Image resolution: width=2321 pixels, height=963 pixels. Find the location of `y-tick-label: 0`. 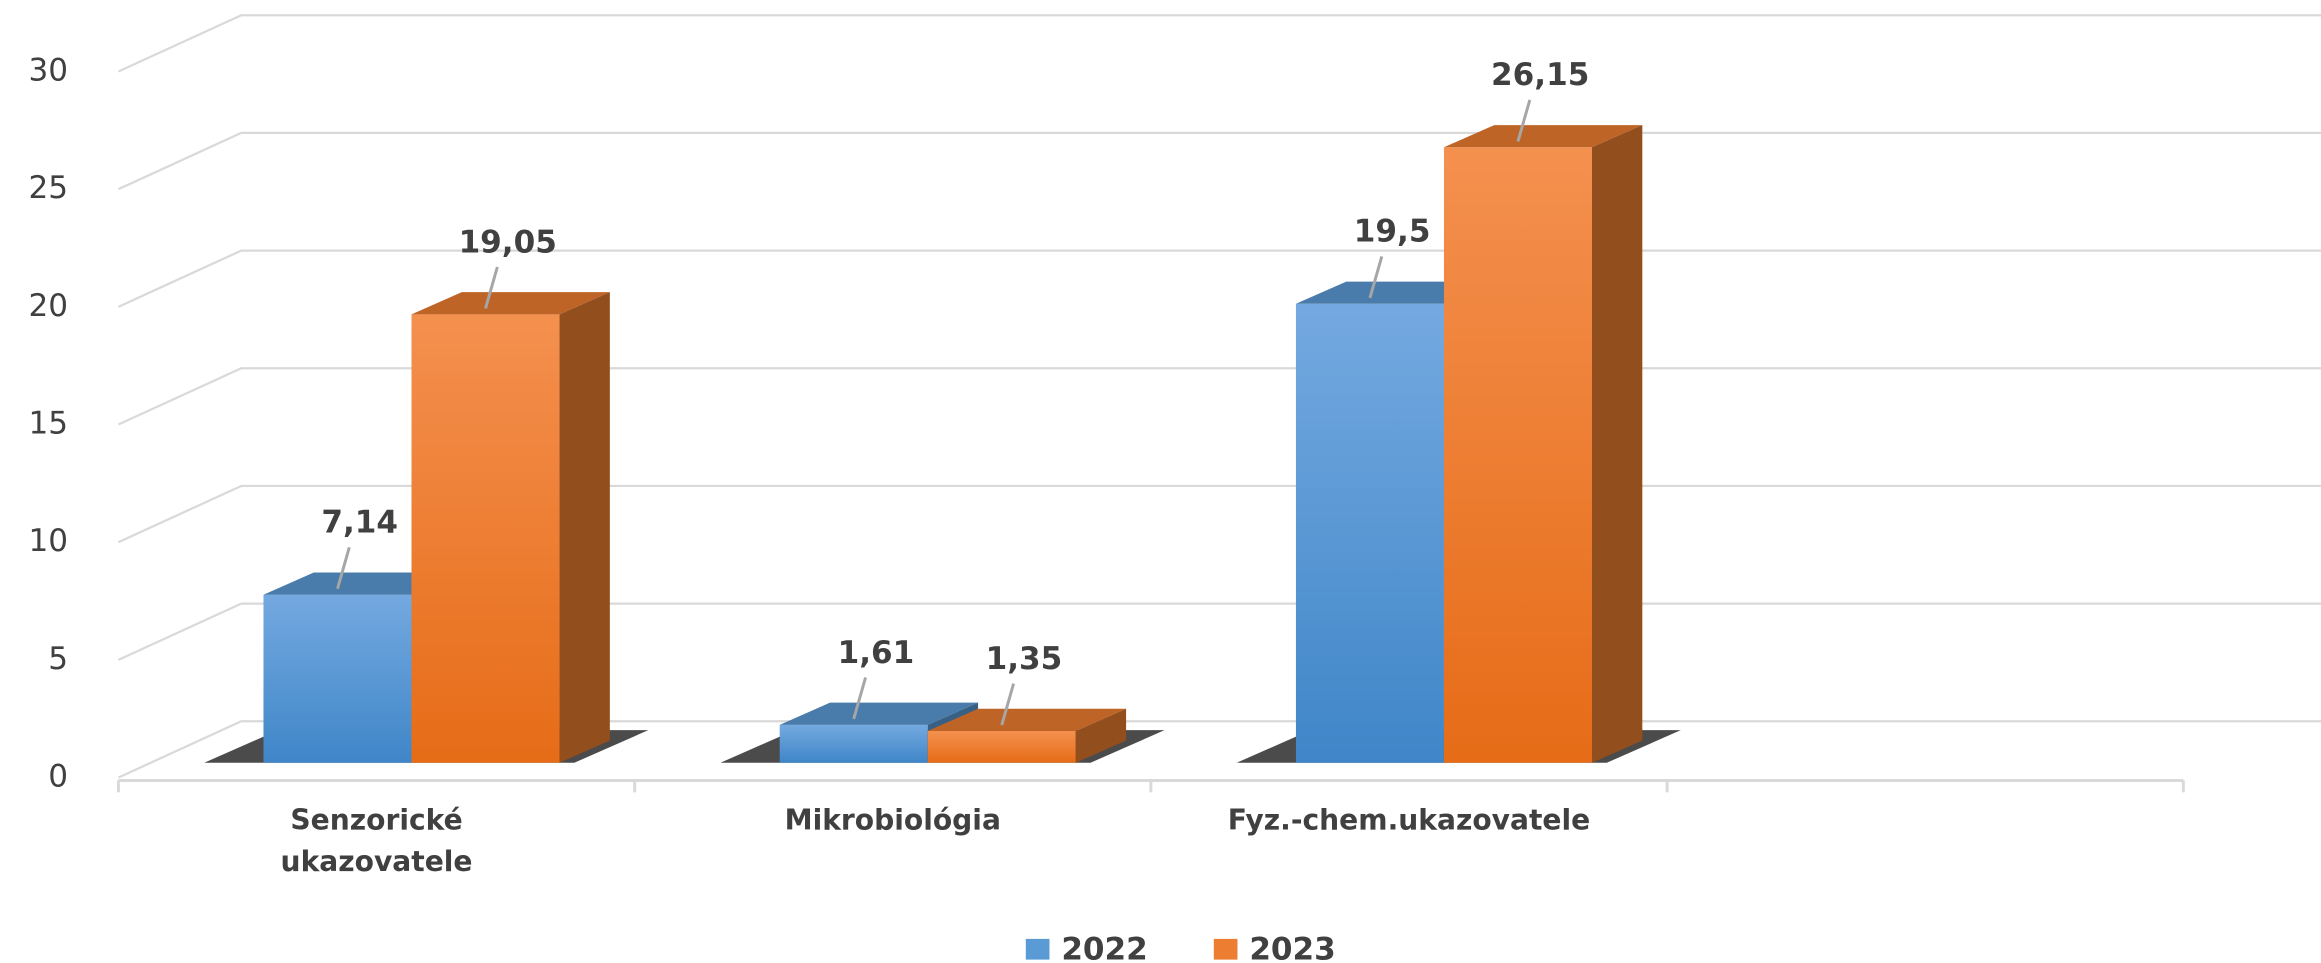

y-tick-label: 0 is located at coordinates (58, 777).